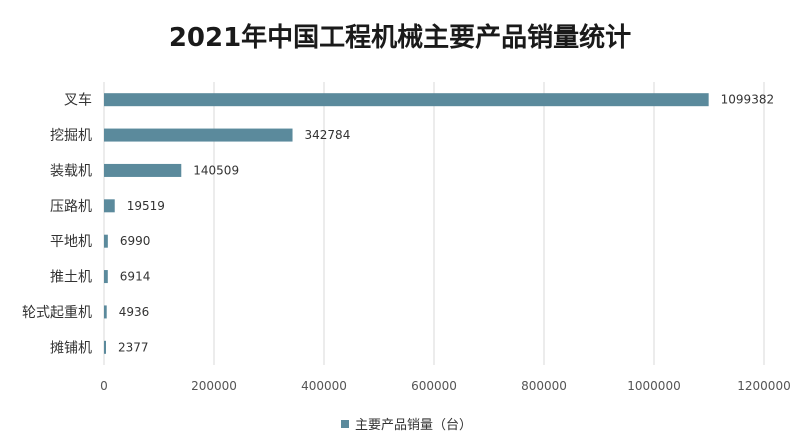  What do you see at coordinates (71, 171) in the screenshot?
I see `category-label: 装载机` at bounding box center [71, 171].